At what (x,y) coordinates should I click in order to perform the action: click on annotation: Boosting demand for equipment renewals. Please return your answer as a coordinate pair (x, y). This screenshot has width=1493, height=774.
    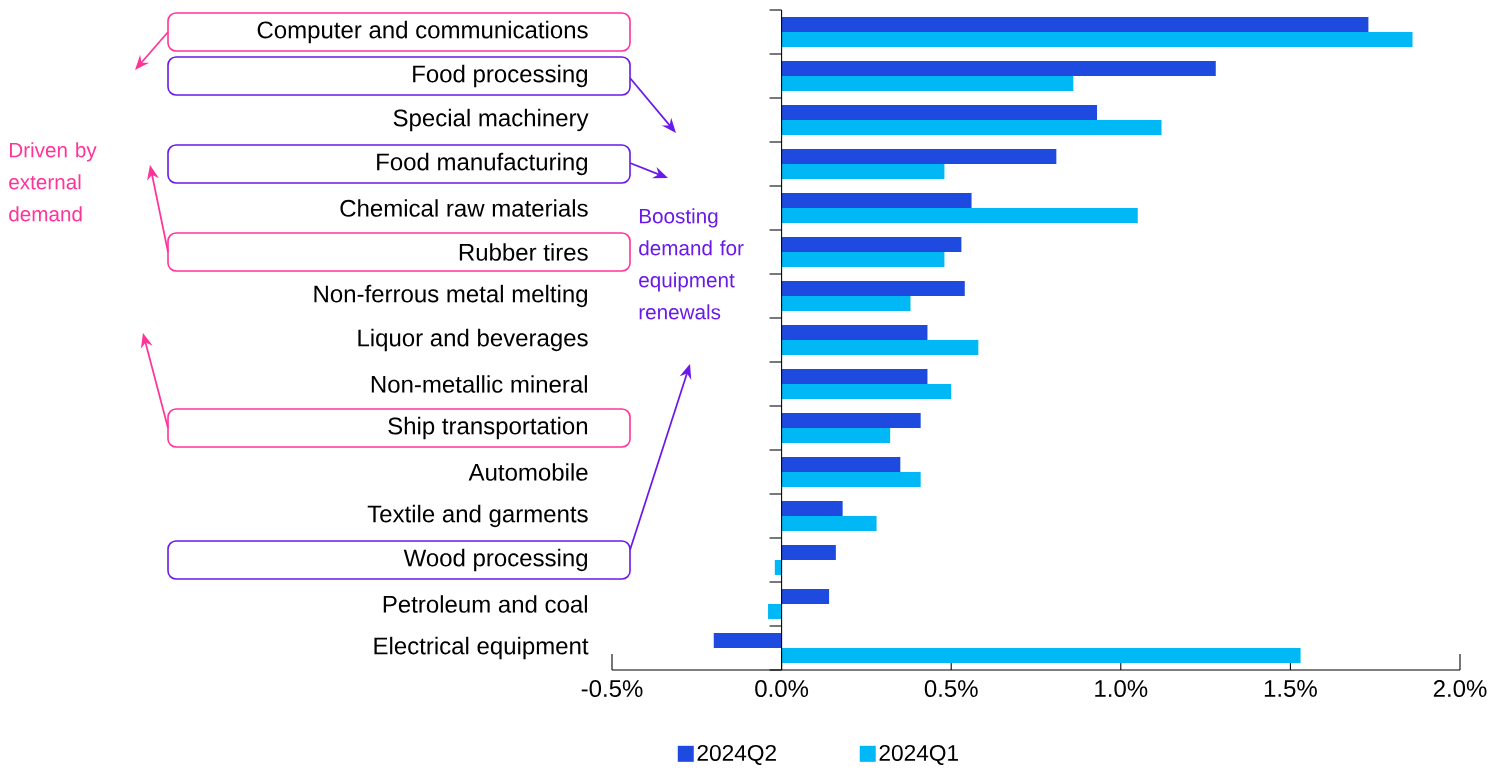
    Looking at the image, I should click on (691, 264).